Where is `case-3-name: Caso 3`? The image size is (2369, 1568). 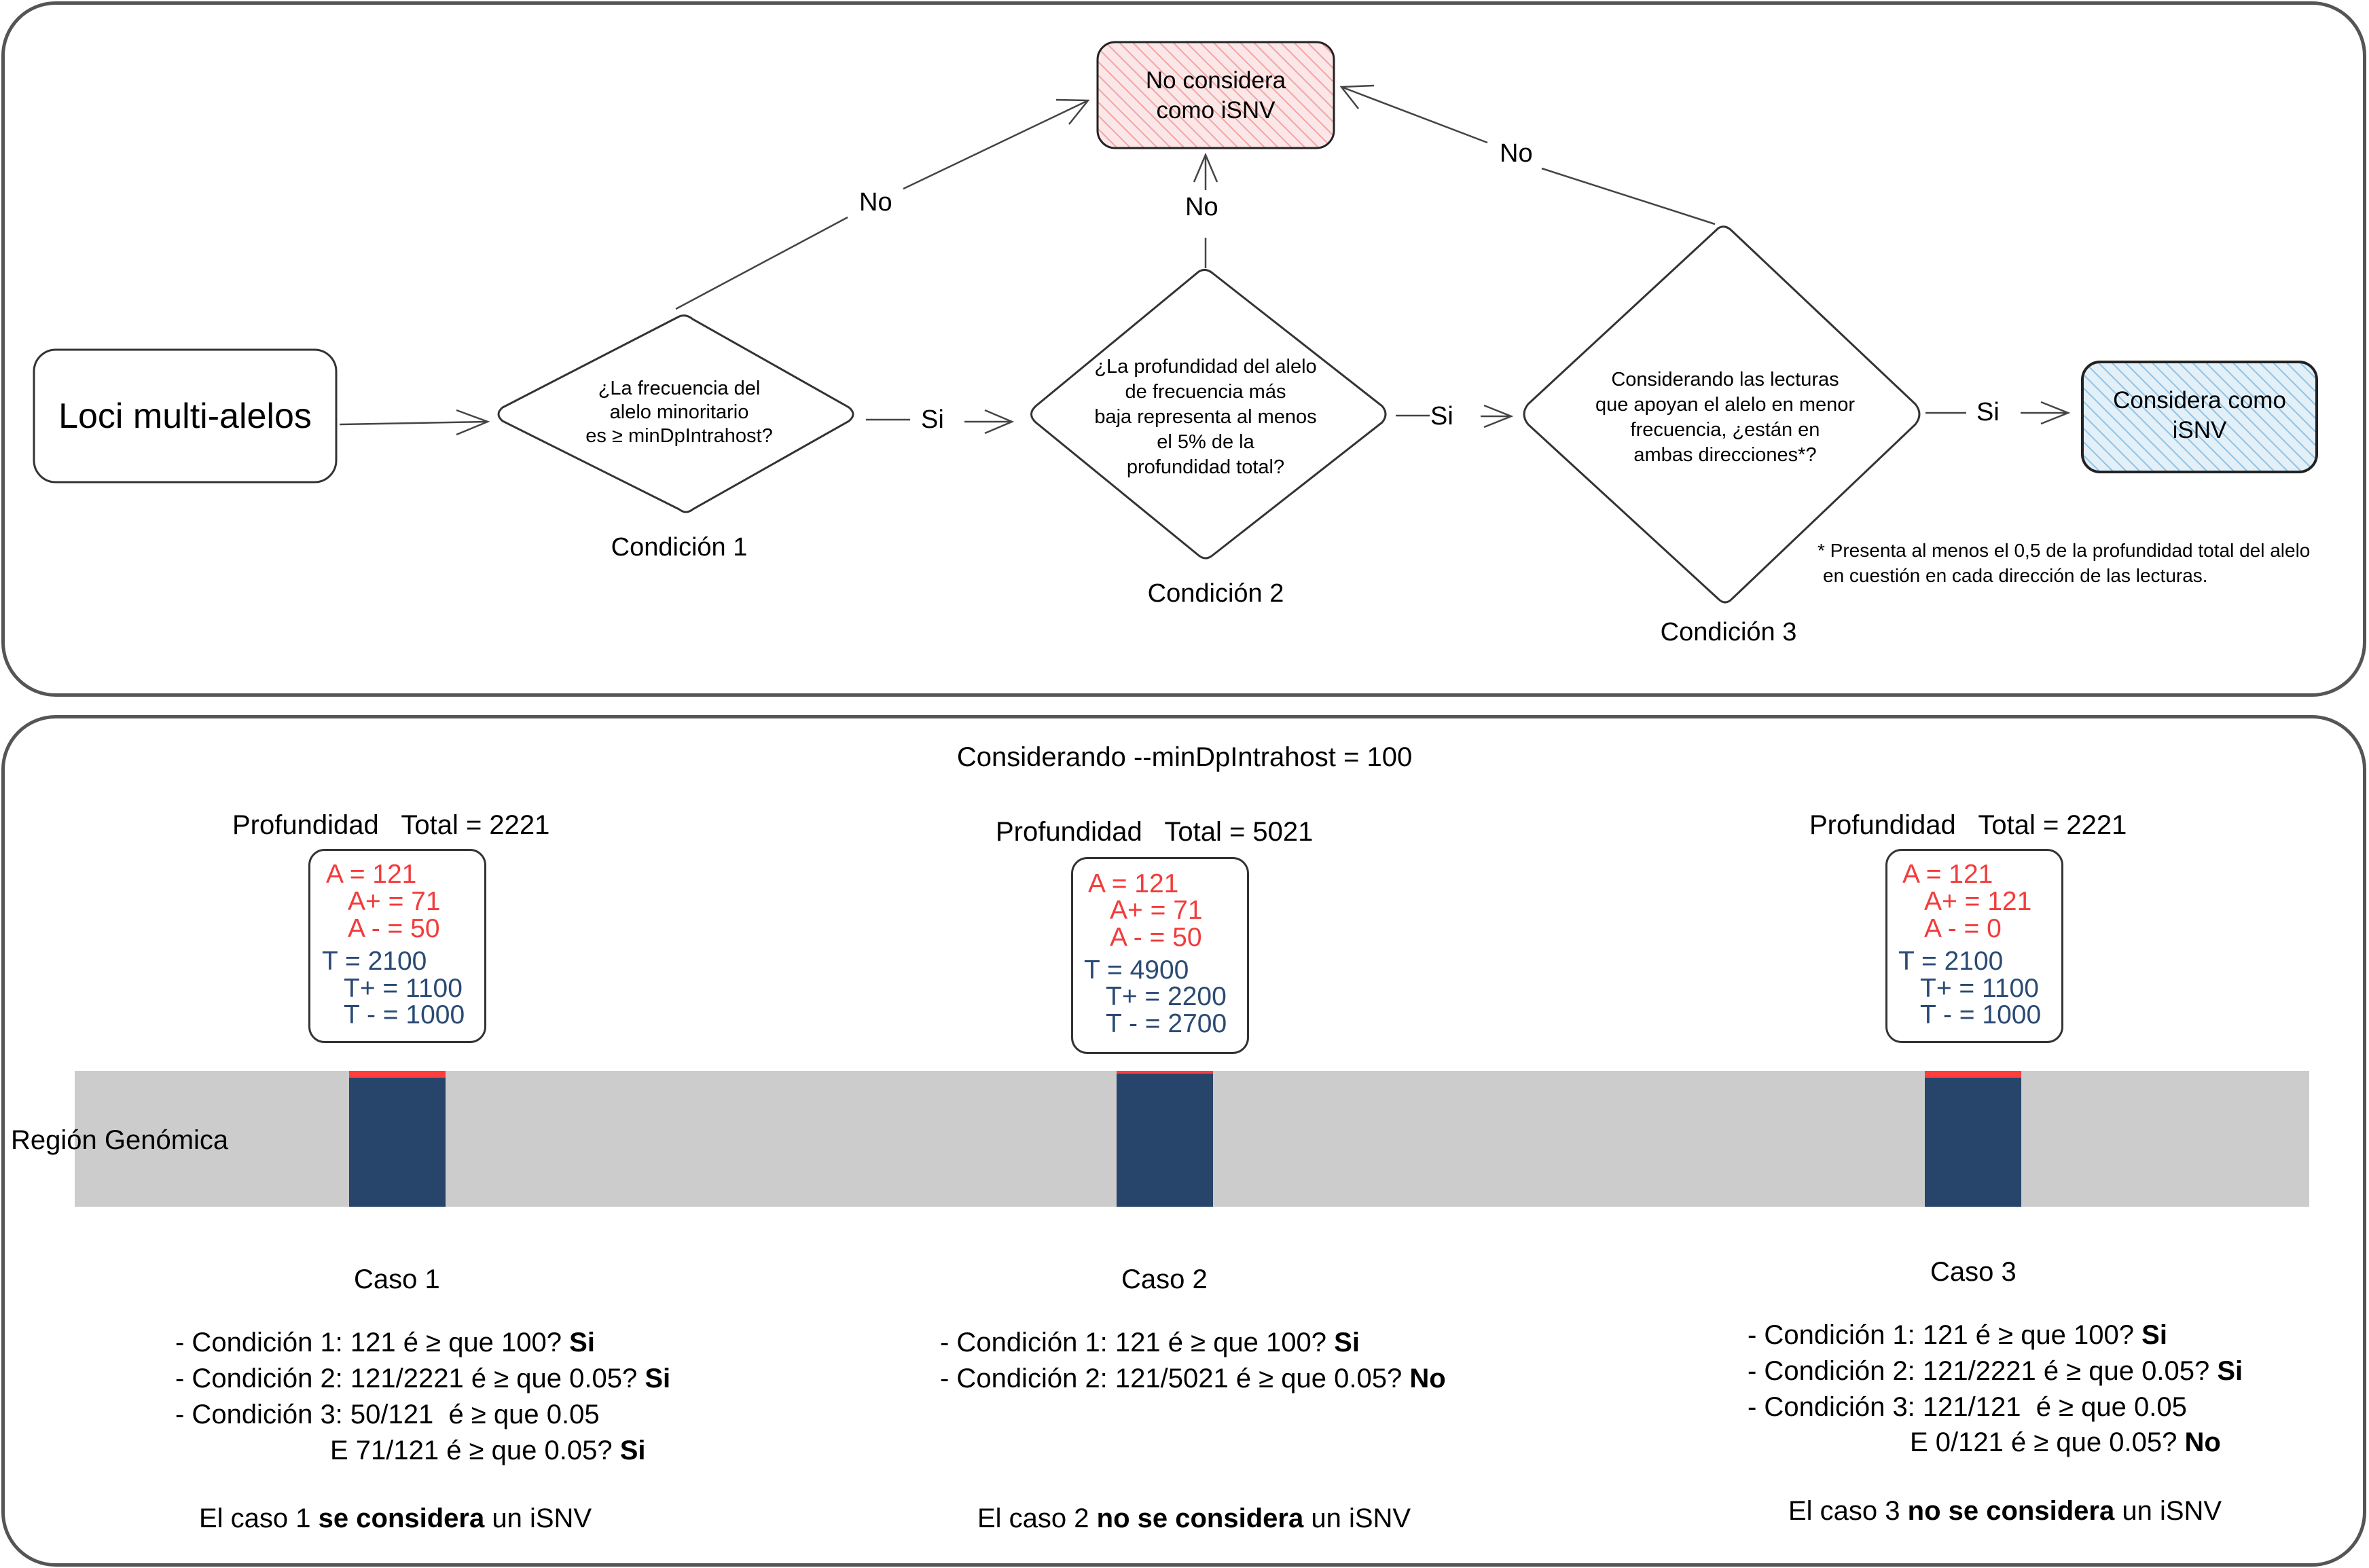 case-3-name: Caso 3 is located at coordinates (1973, 1272).